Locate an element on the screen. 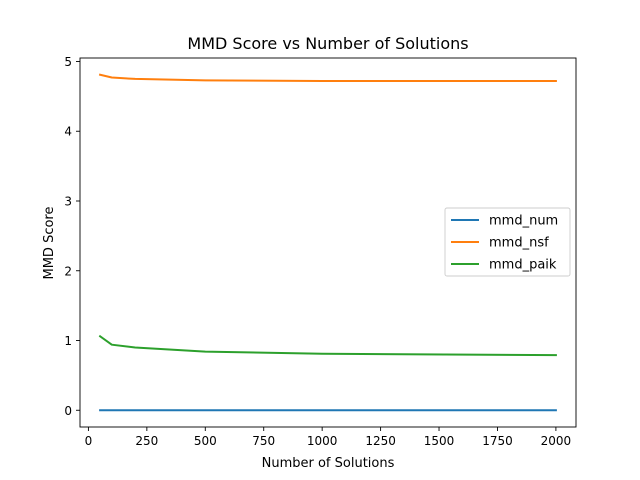  x-axis: 0 250 500 750 1000 1250 1500 1750 2000 is located at coordinates (328, 437).